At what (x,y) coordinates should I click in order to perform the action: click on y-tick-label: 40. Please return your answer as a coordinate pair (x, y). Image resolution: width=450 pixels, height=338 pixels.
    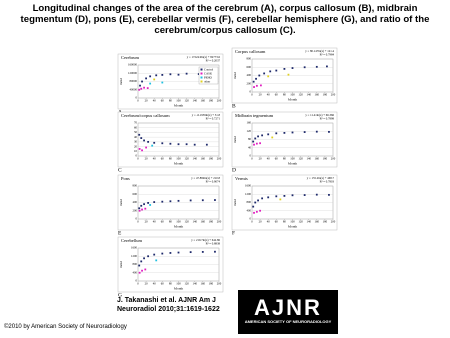
    Looking at the image, I should click on (250, 147).